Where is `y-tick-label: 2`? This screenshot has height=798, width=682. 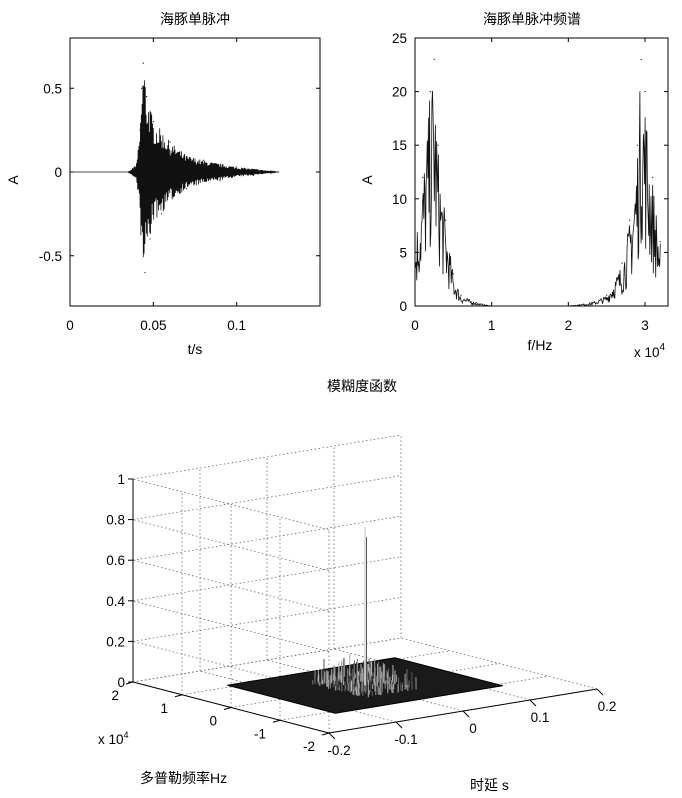 y-tick-label: 2 is located at coordinates (115, 695).